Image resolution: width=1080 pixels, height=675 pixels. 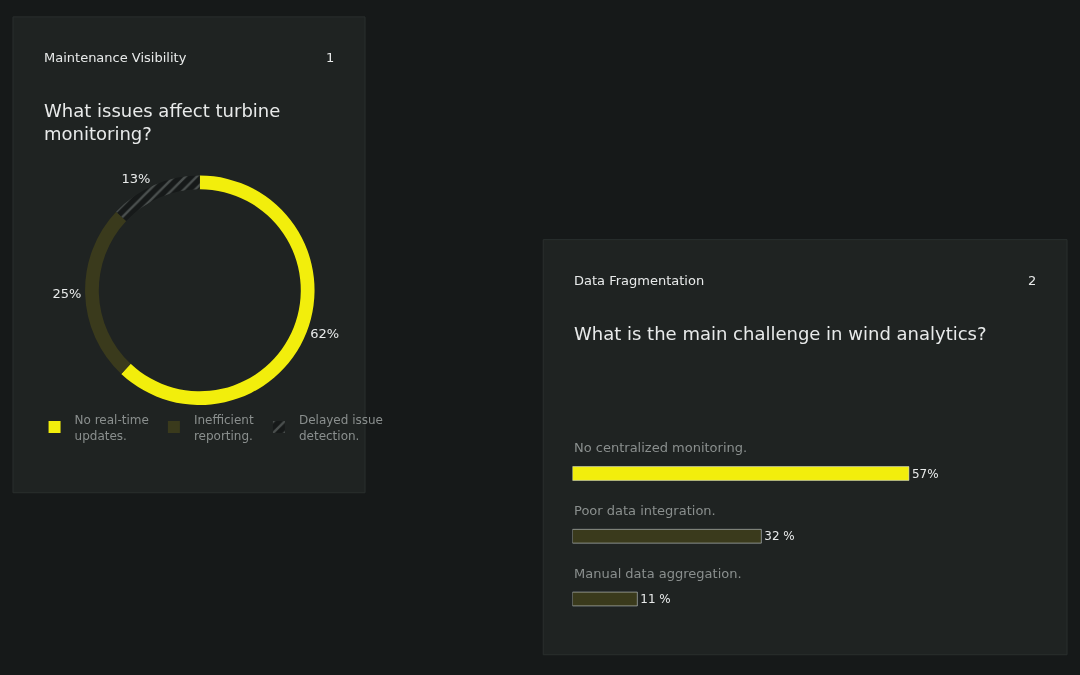 I want to click on text: 2, so click(x=1032, y=280).